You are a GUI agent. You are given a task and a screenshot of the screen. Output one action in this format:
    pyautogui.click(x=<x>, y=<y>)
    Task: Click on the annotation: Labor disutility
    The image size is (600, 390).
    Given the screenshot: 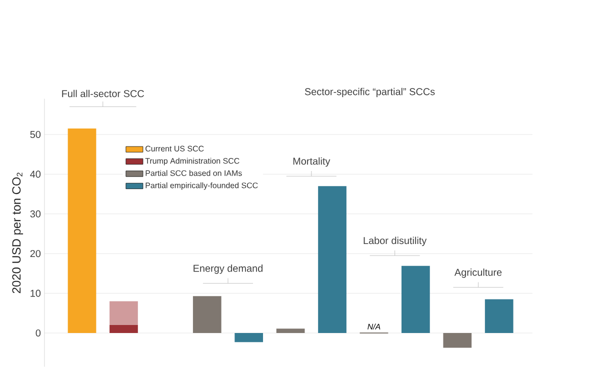 What is the action you would take?
    pyautogui.click(x=395, y=241)
    